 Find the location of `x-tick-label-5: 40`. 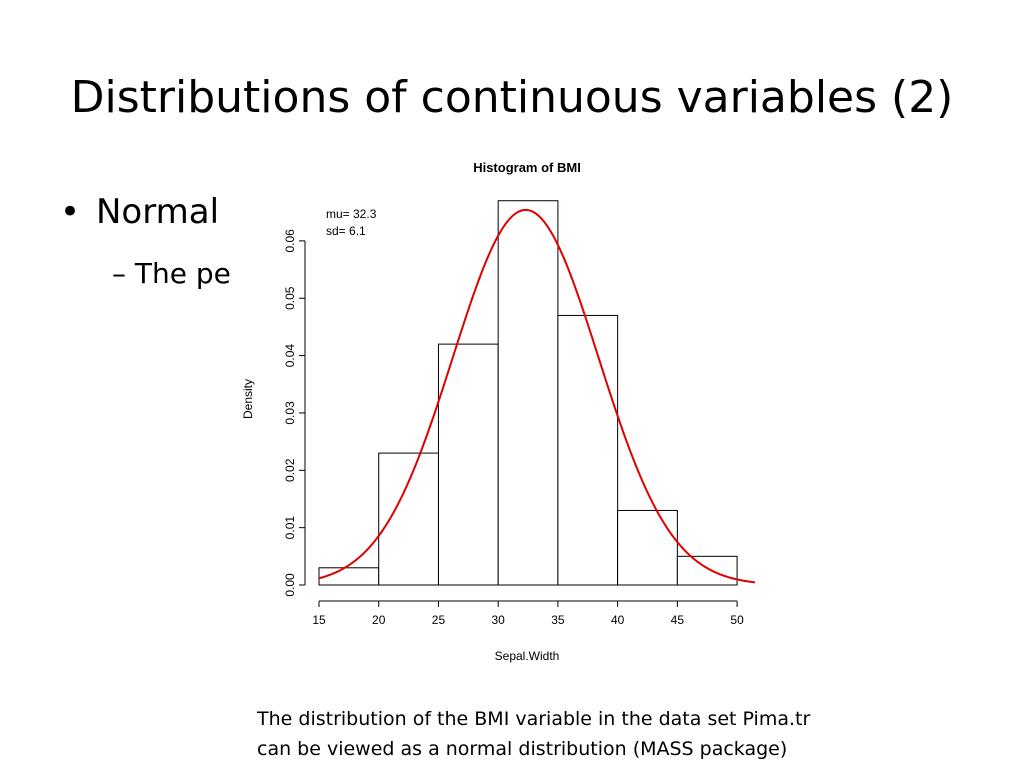

x-tick-label-5: 40 is located at coordinates (618, 620).